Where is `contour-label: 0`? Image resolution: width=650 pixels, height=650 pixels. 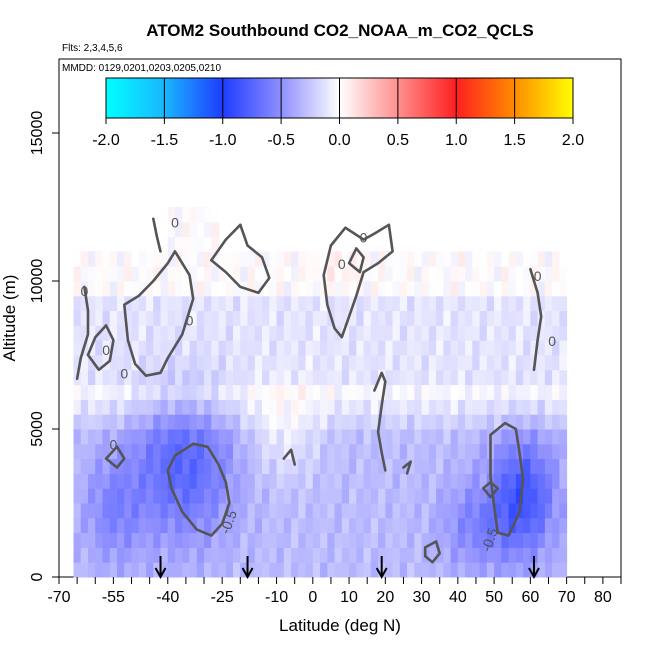 contour-label: 0 is located at coordinates (106, 350).